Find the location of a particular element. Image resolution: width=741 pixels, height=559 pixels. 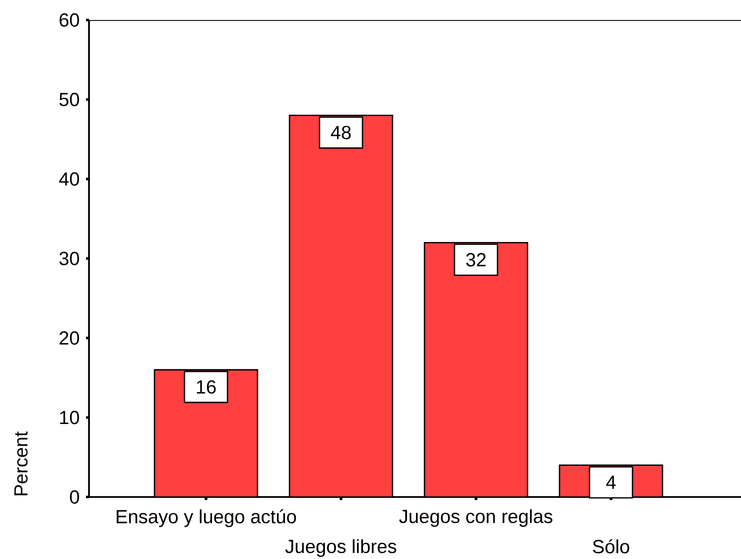

y-tick-label: 60 is located at coordinates (70, 20).